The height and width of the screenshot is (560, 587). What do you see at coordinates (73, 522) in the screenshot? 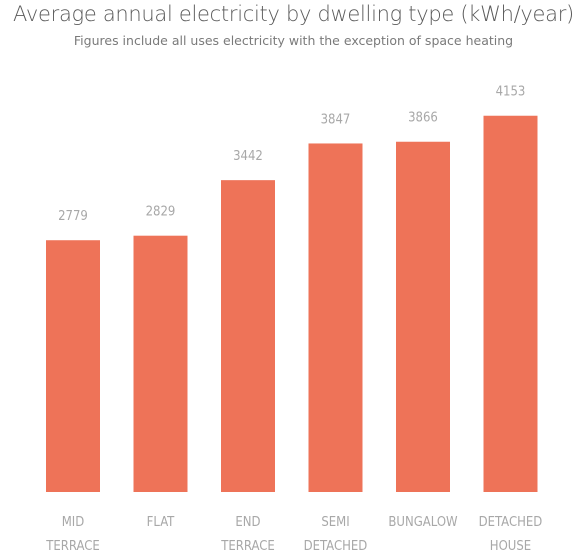
I see `category-label: MID` at bounding box center [73, 522].